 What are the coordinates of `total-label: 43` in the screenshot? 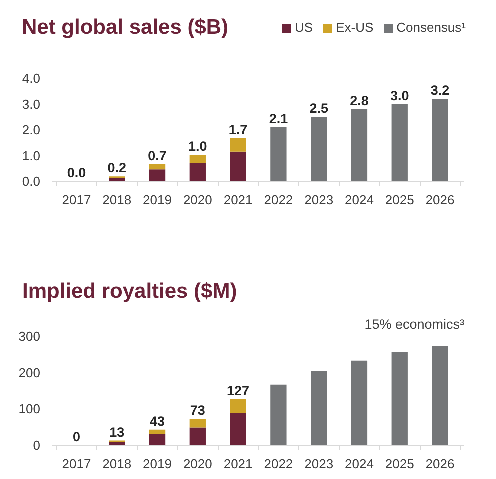 It's located at (158, 421).